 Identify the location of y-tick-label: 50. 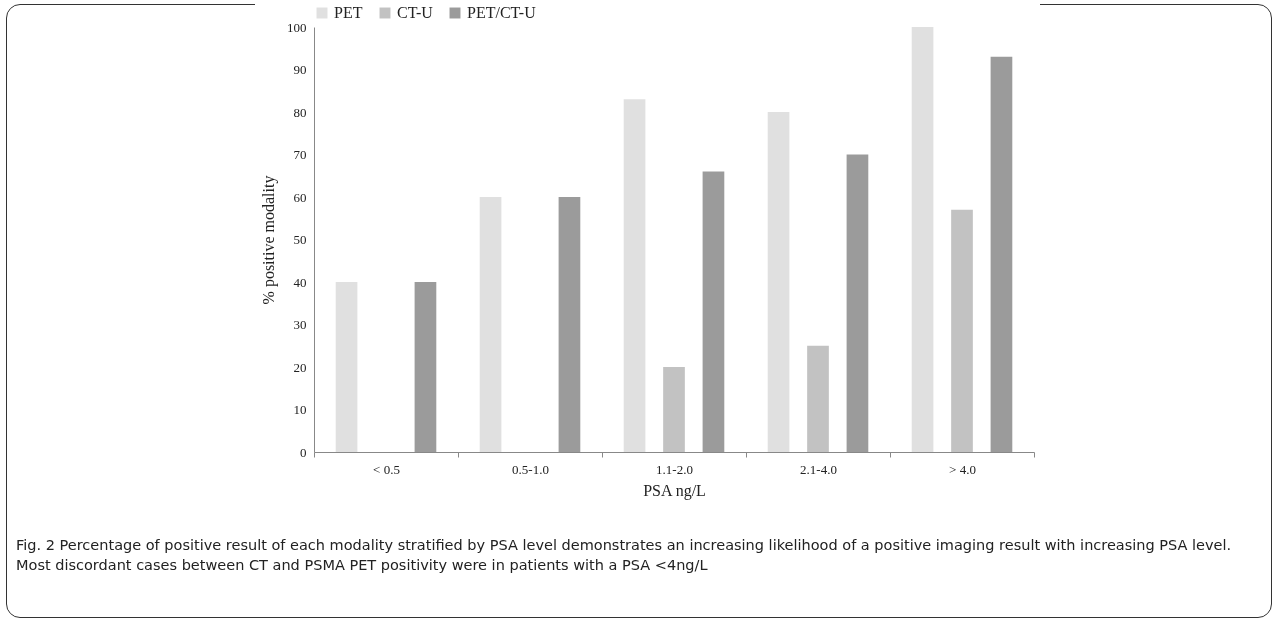
(300, 239).